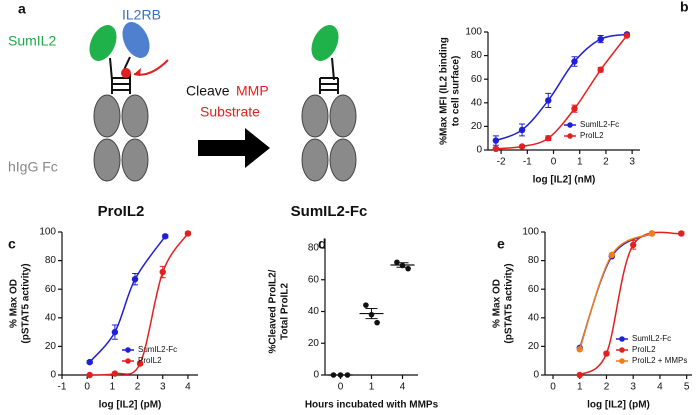  Describe the element at coordinates (121, 211) in the screenshot. I see `construct-name: ProIL2` at that location.